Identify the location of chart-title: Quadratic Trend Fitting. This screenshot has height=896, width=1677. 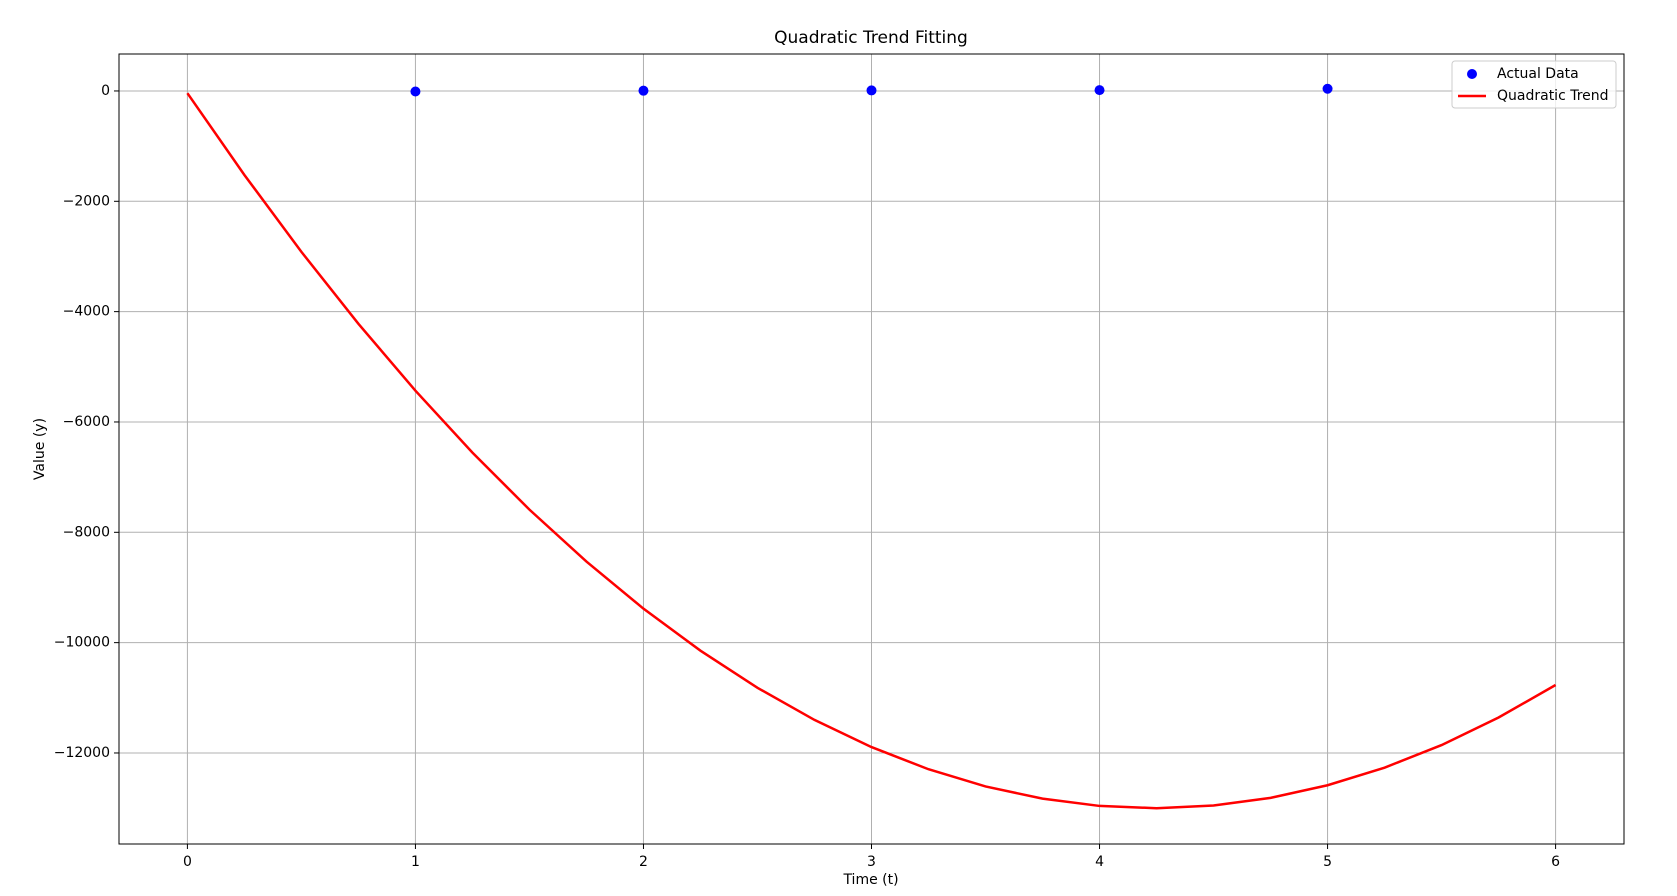
(871, 38).